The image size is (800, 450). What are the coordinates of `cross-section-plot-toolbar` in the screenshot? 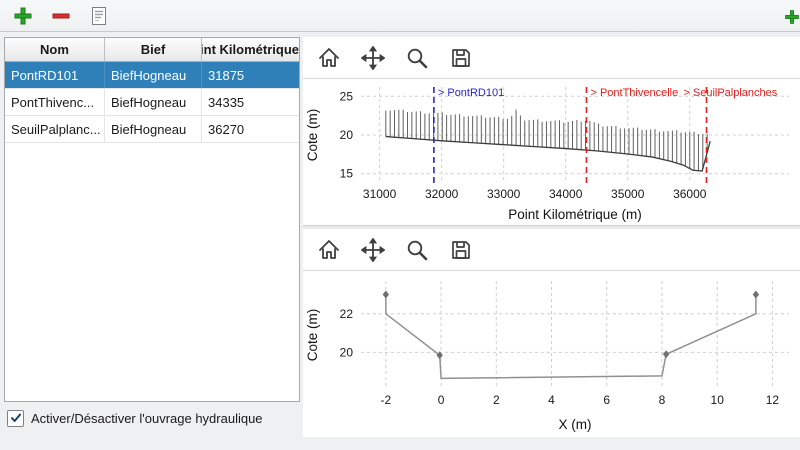 It's located at (551, 250).